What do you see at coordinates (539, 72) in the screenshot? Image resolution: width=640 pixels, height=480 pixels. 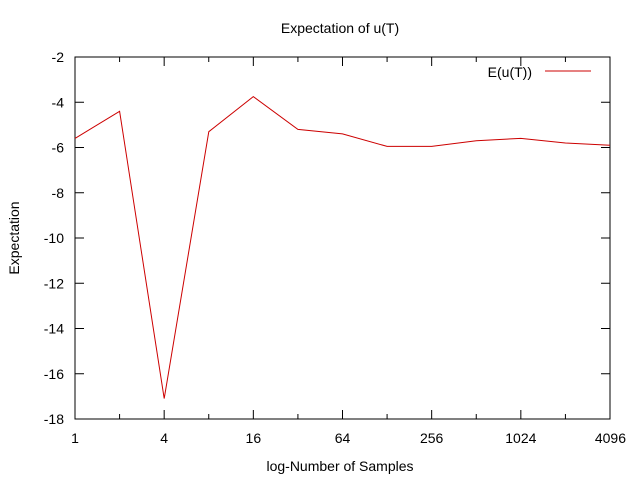 I see `legend: E(u(T))` at bounding box center [539, 72].